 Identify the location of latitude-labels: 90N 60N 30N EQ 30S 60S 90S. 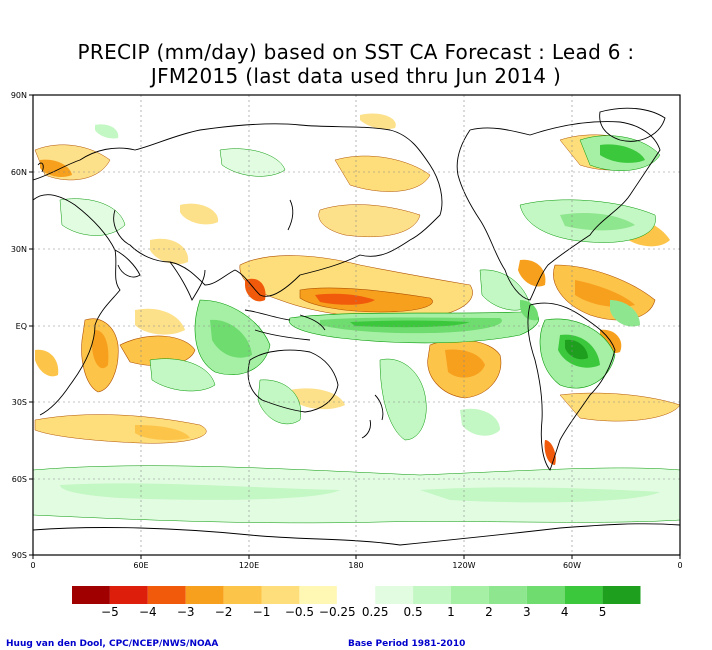
(19, 325).